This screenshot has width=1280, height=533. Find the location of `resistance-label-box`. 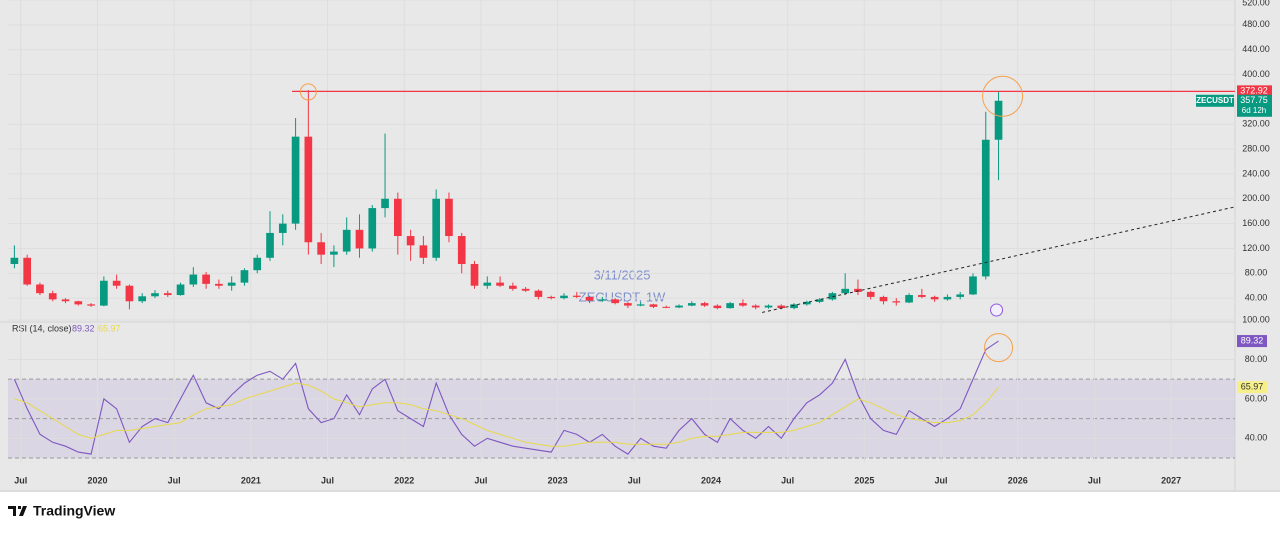

resistance-label-box is located at coordinates (1254, 91).